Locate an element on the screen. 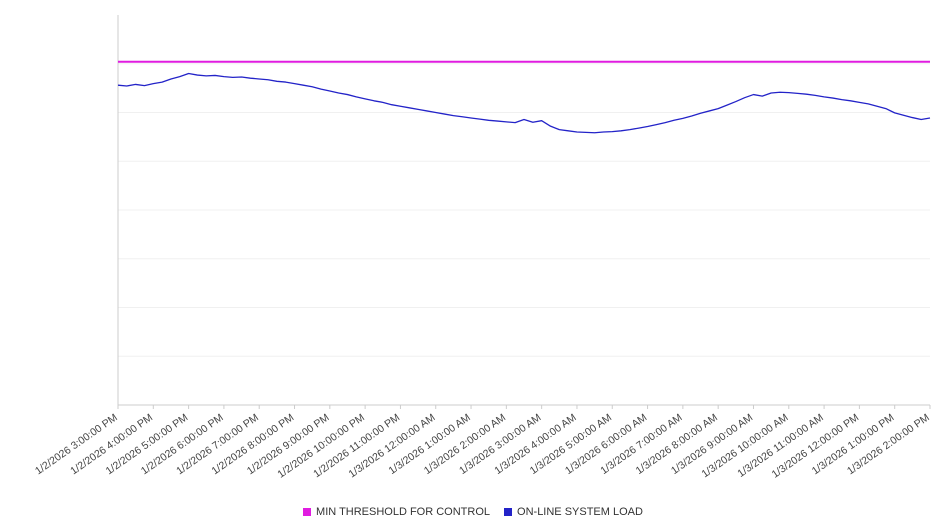  legend-label-min-threshold: MIN THRESHOLD FOR CONTROL is located at coordinates (403, 512).